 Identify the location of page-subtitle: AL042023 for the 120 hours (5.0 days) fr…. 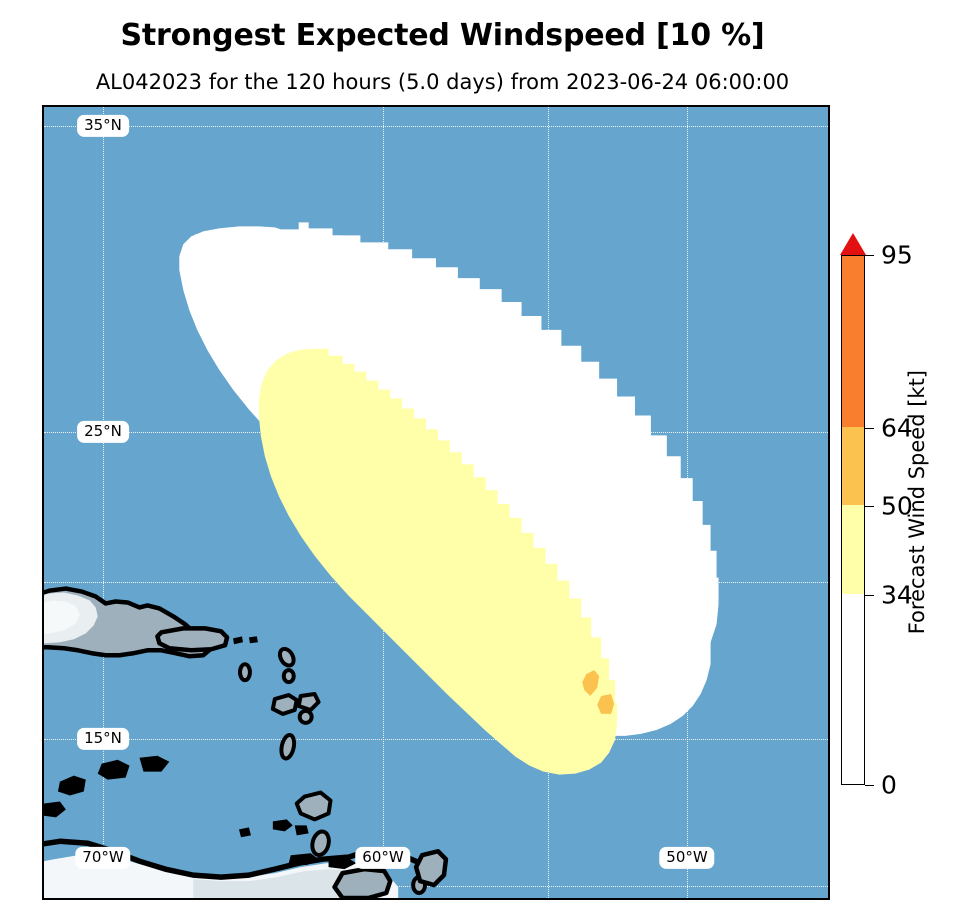
(442, 82).